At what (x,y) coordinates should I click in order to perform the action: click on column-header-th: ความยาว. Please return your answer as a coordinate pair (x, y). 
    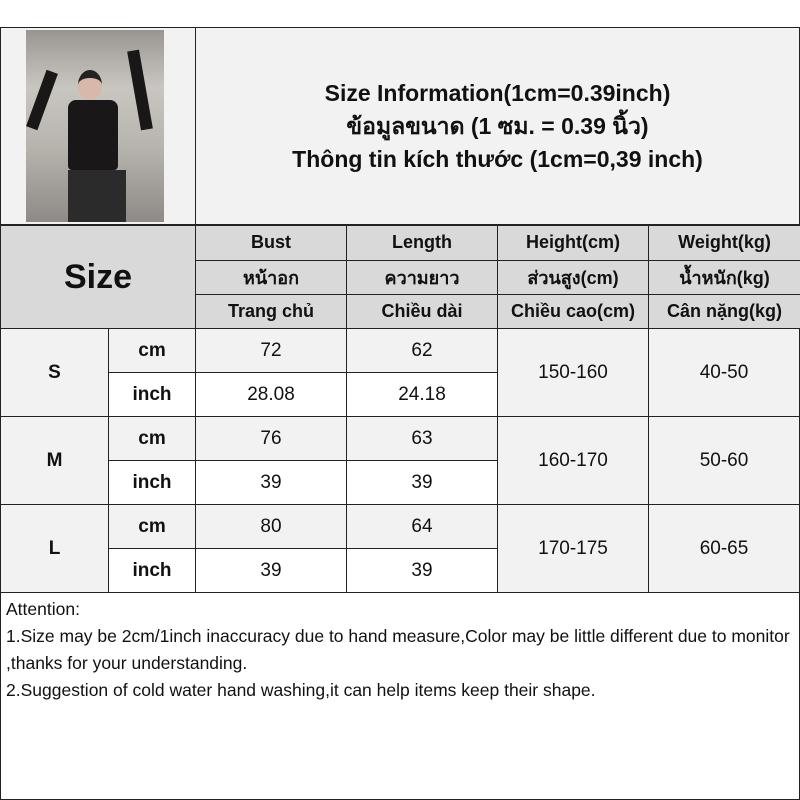
    Looking at the image, I should click on (422, 277).